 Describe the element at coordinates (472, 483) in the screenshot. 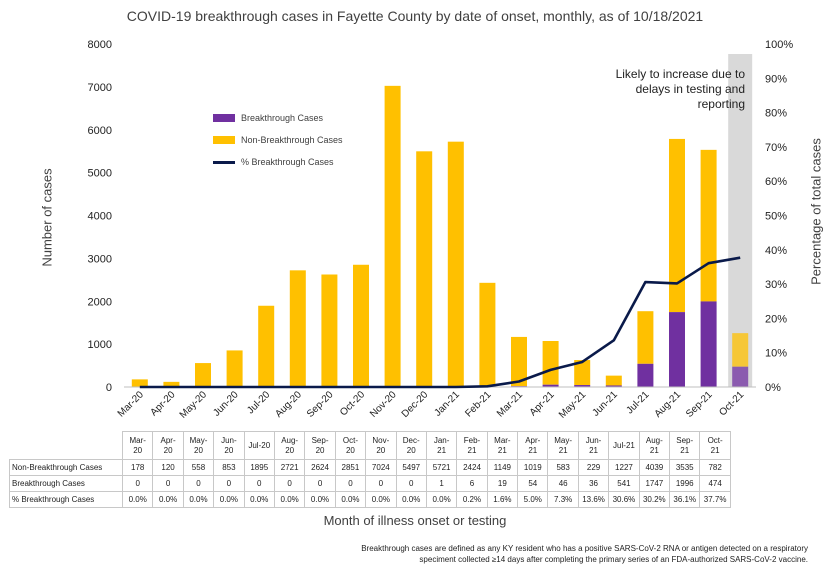

I see `table-cell: 6` at that location.